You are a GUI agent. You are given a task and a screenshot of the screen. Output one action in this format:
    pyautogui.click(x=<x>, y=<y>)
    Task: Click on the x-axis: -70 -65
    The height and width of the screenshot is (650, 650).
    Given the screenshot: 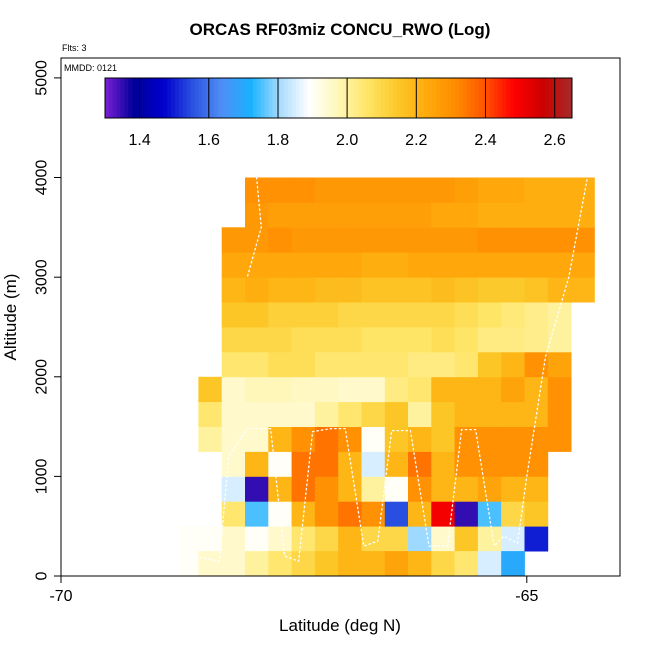 What is the action you would take?
    pyautogui.click(x=293, y=590)
    